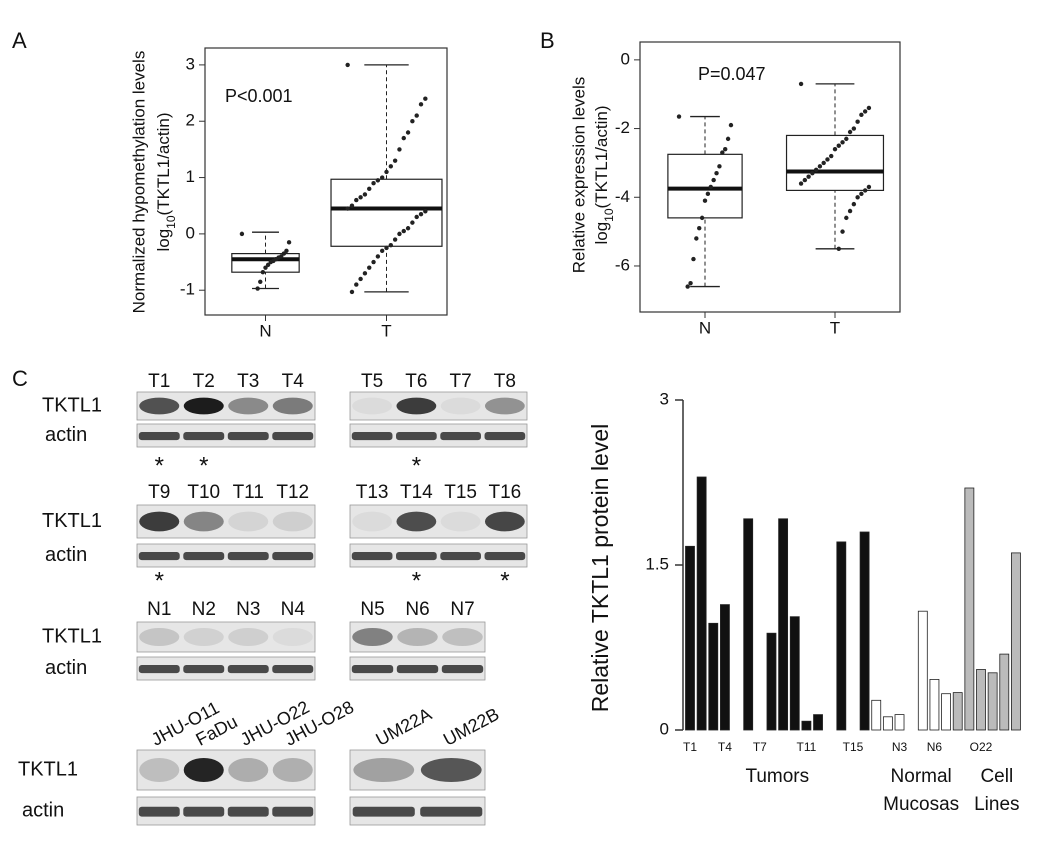 This screenshot has width=1050, height=843. I want to click on x-tick-label: T11, so click(807, 747).